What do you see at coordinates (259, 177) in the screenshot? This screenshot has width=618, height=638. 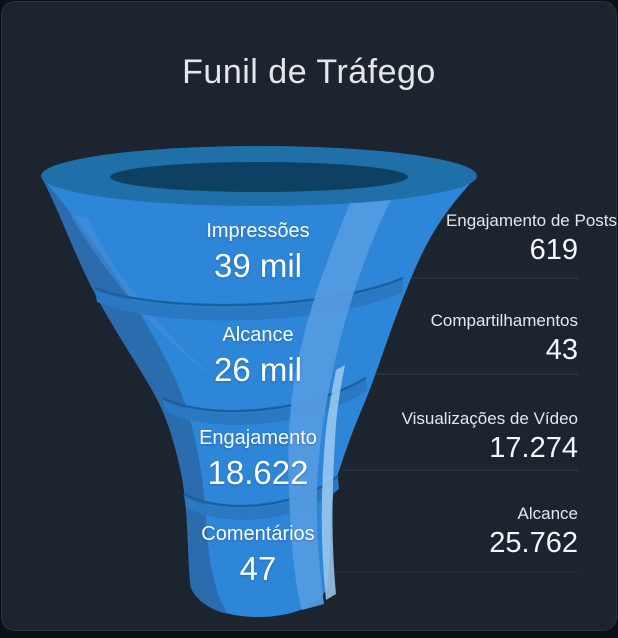 I see `funnel-opening` at bounding box center [259, 177].